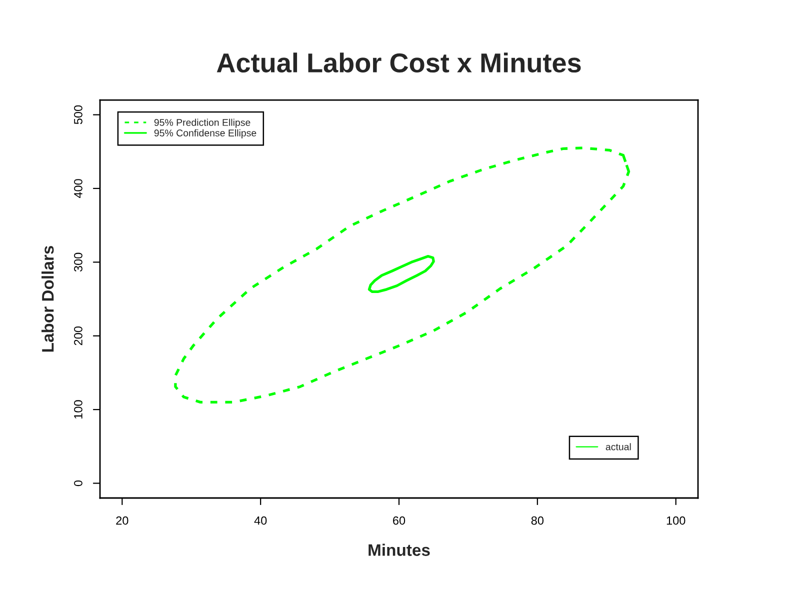 Image resolution: width=800 pixels, height=600 pixels. Describe the element at coordinates (78, 409) in the screenshot. I see `y-tick-label: 100` at that location.